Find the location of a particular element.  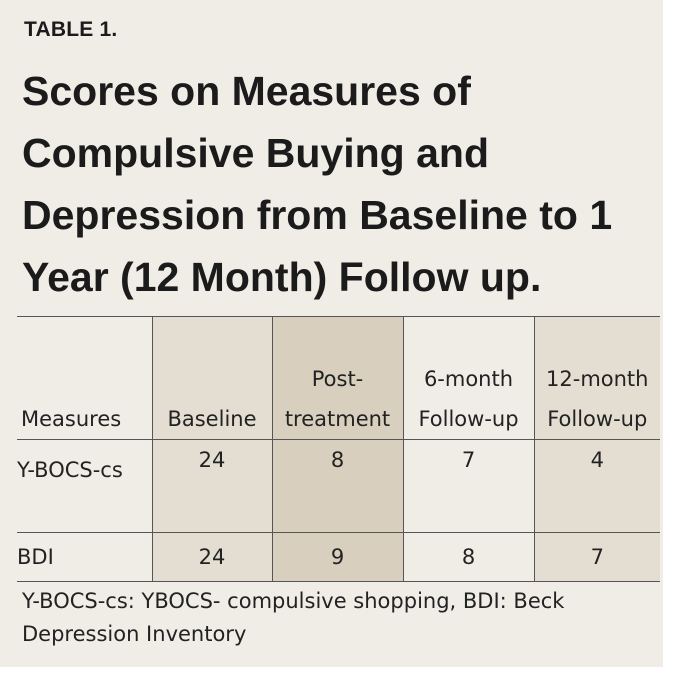

column-header-measures: Measures is located at coordinates (85, 378).